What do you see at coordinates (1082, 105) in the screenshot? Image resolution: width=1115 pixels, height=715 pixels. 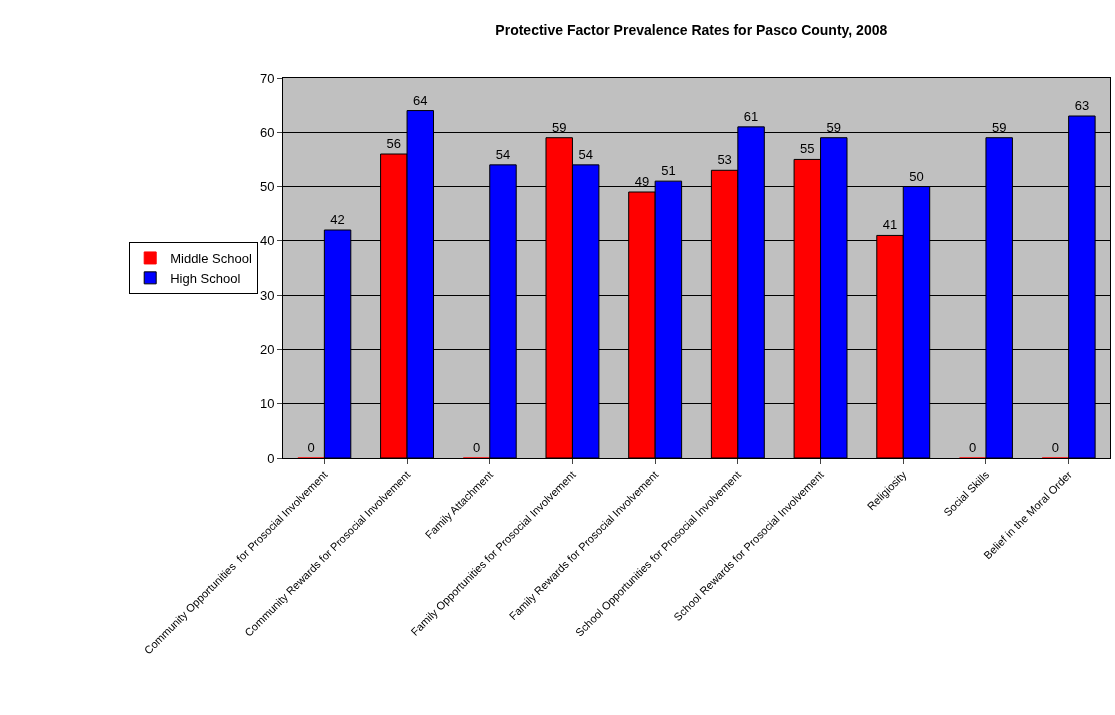 I see `data-label: 63` at bounding box center [1082, 105].